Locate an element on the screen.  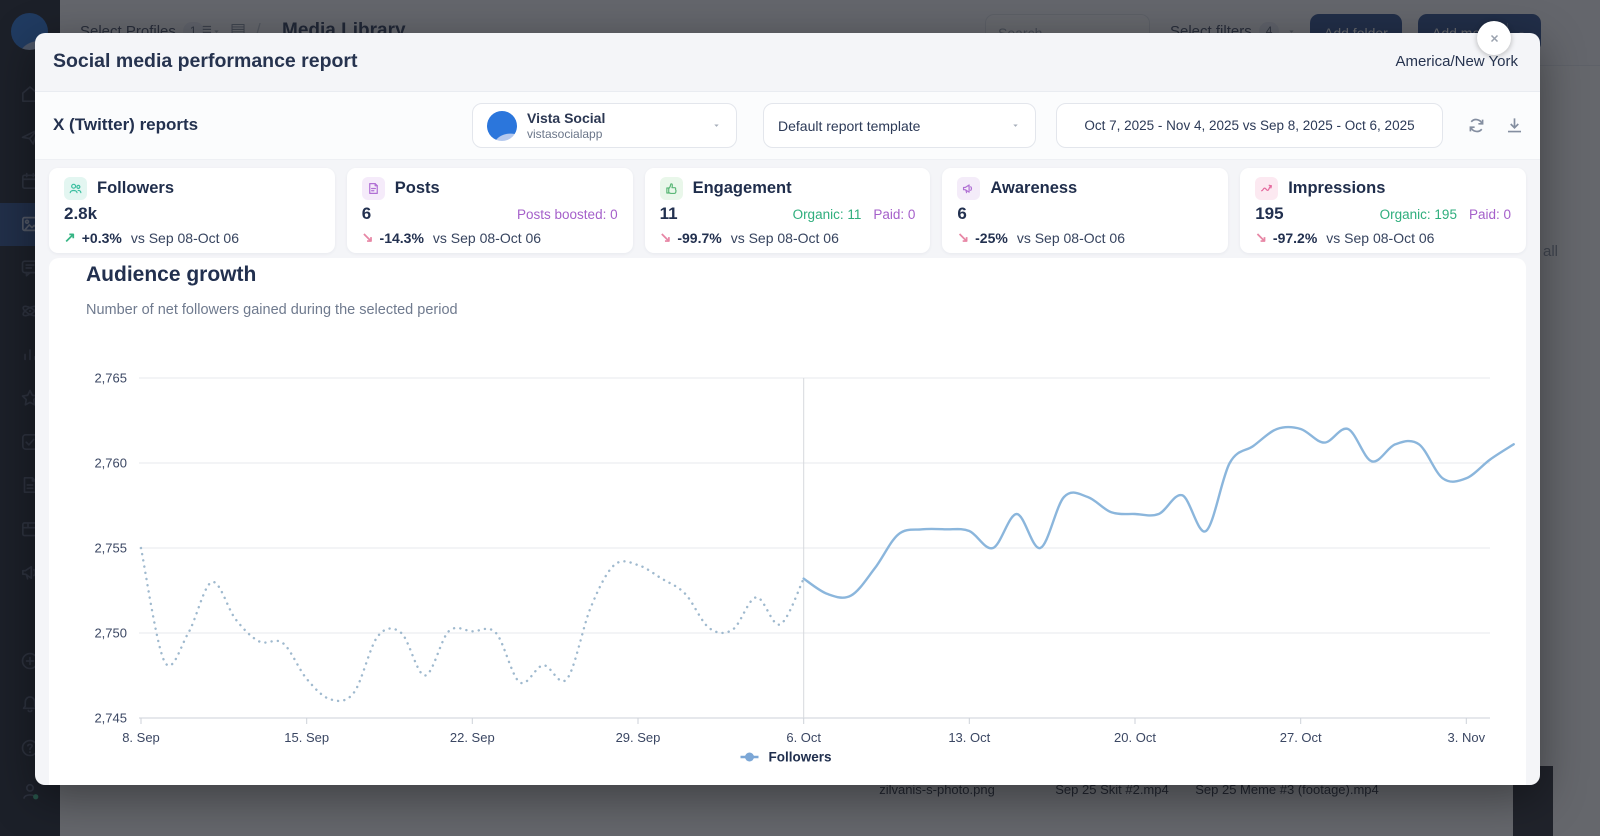
impressions-icon is located at coordinates (1267, 188).